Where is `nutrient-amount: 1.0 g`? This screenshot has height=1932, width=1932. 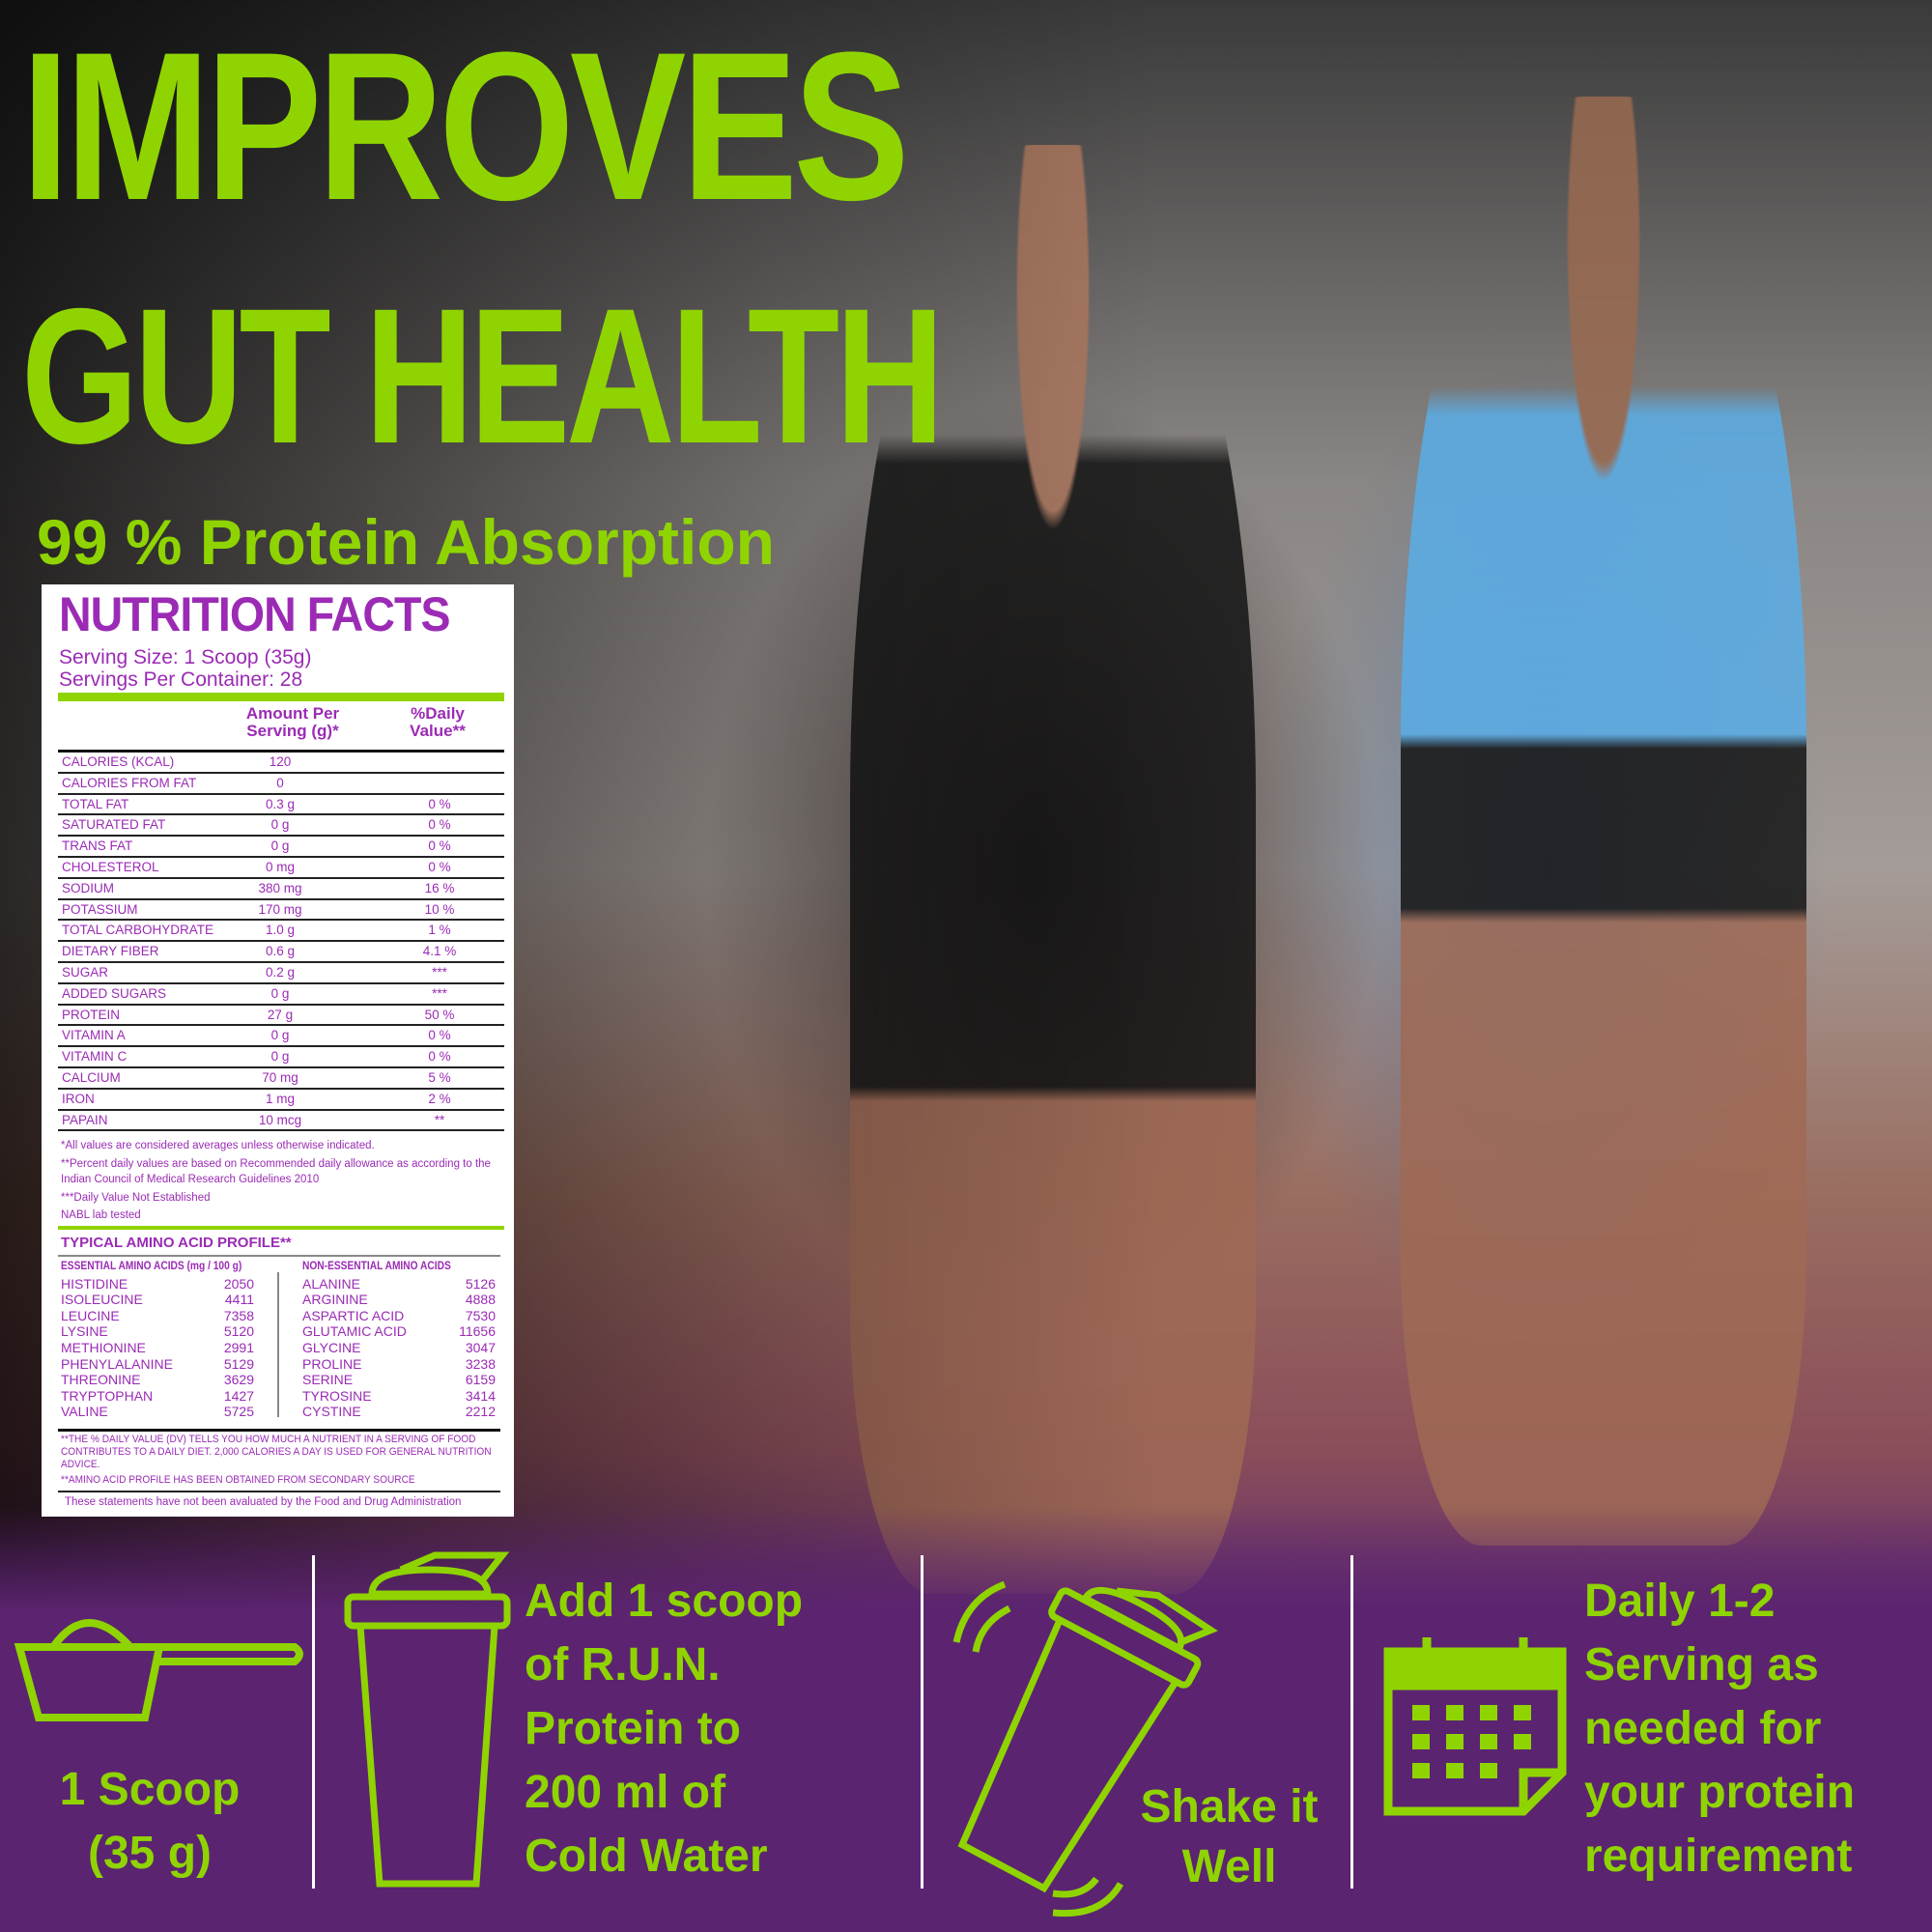
nutrient-amount: 1.0 g is located at coordinates (280, 930).